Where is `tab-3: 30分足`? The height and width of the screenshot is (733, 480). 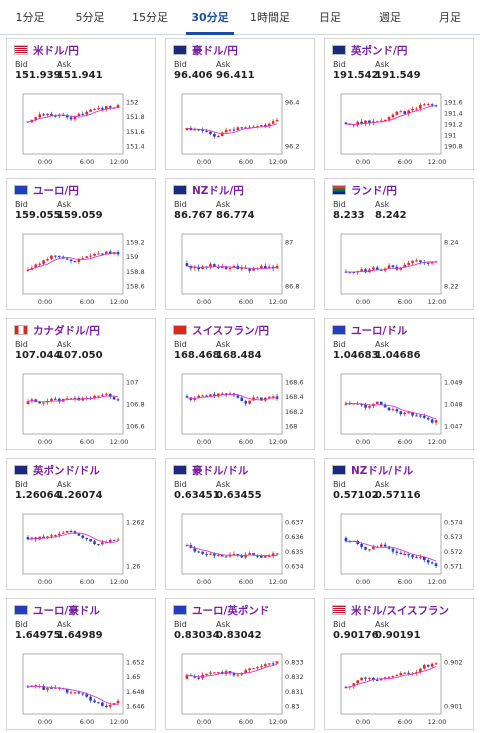
tab-3: 30分足 is located at coordinates (210, 17).